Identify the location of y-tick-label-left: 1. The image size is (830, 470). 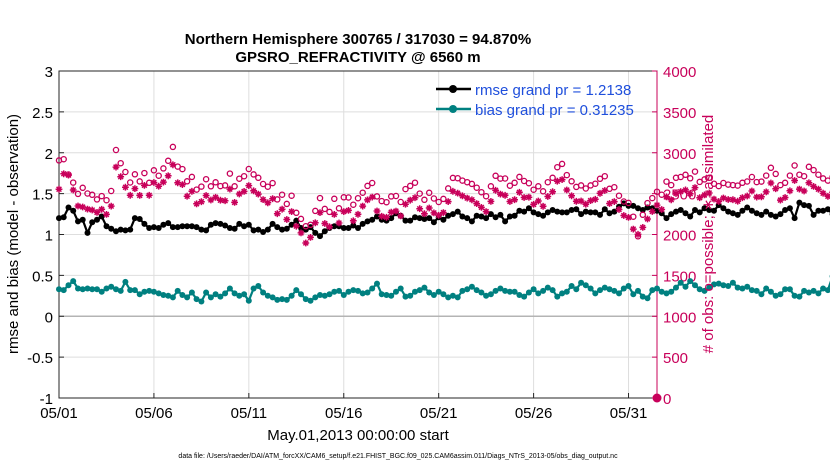
(49, 236).